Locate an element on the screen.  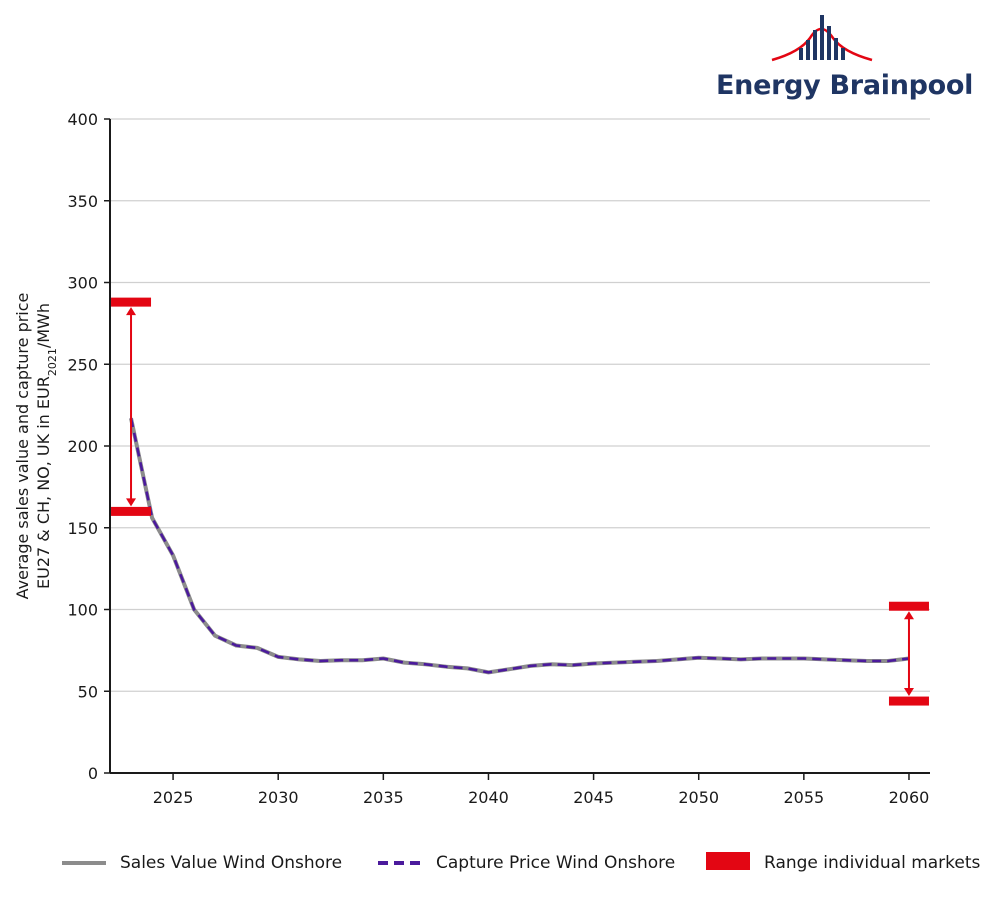
legend-swatch-dashed-purple is located at coordinates (400, 863).